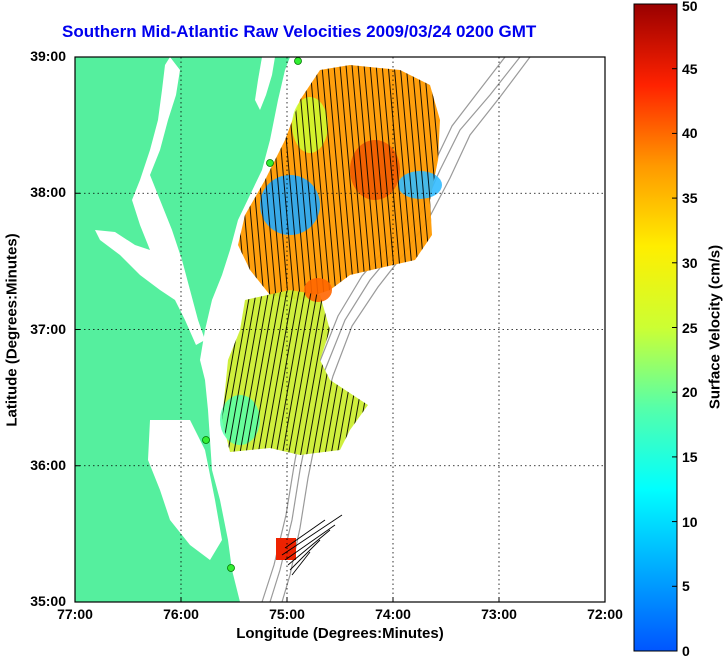 The height and width of the screenshot is (659, 724). I want to click on x-tick-label: 74:00, so click(393, 614).